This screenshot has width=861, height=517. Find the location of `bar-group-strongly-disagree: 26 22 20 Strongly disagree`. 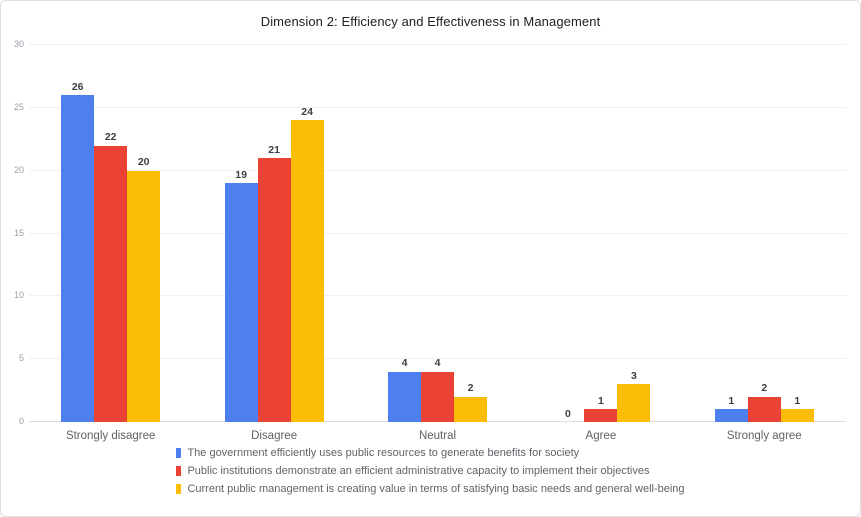

bar-group-strongly-disagree: 26 22 20 Strongly disagree is located at coordinates (110, 243).